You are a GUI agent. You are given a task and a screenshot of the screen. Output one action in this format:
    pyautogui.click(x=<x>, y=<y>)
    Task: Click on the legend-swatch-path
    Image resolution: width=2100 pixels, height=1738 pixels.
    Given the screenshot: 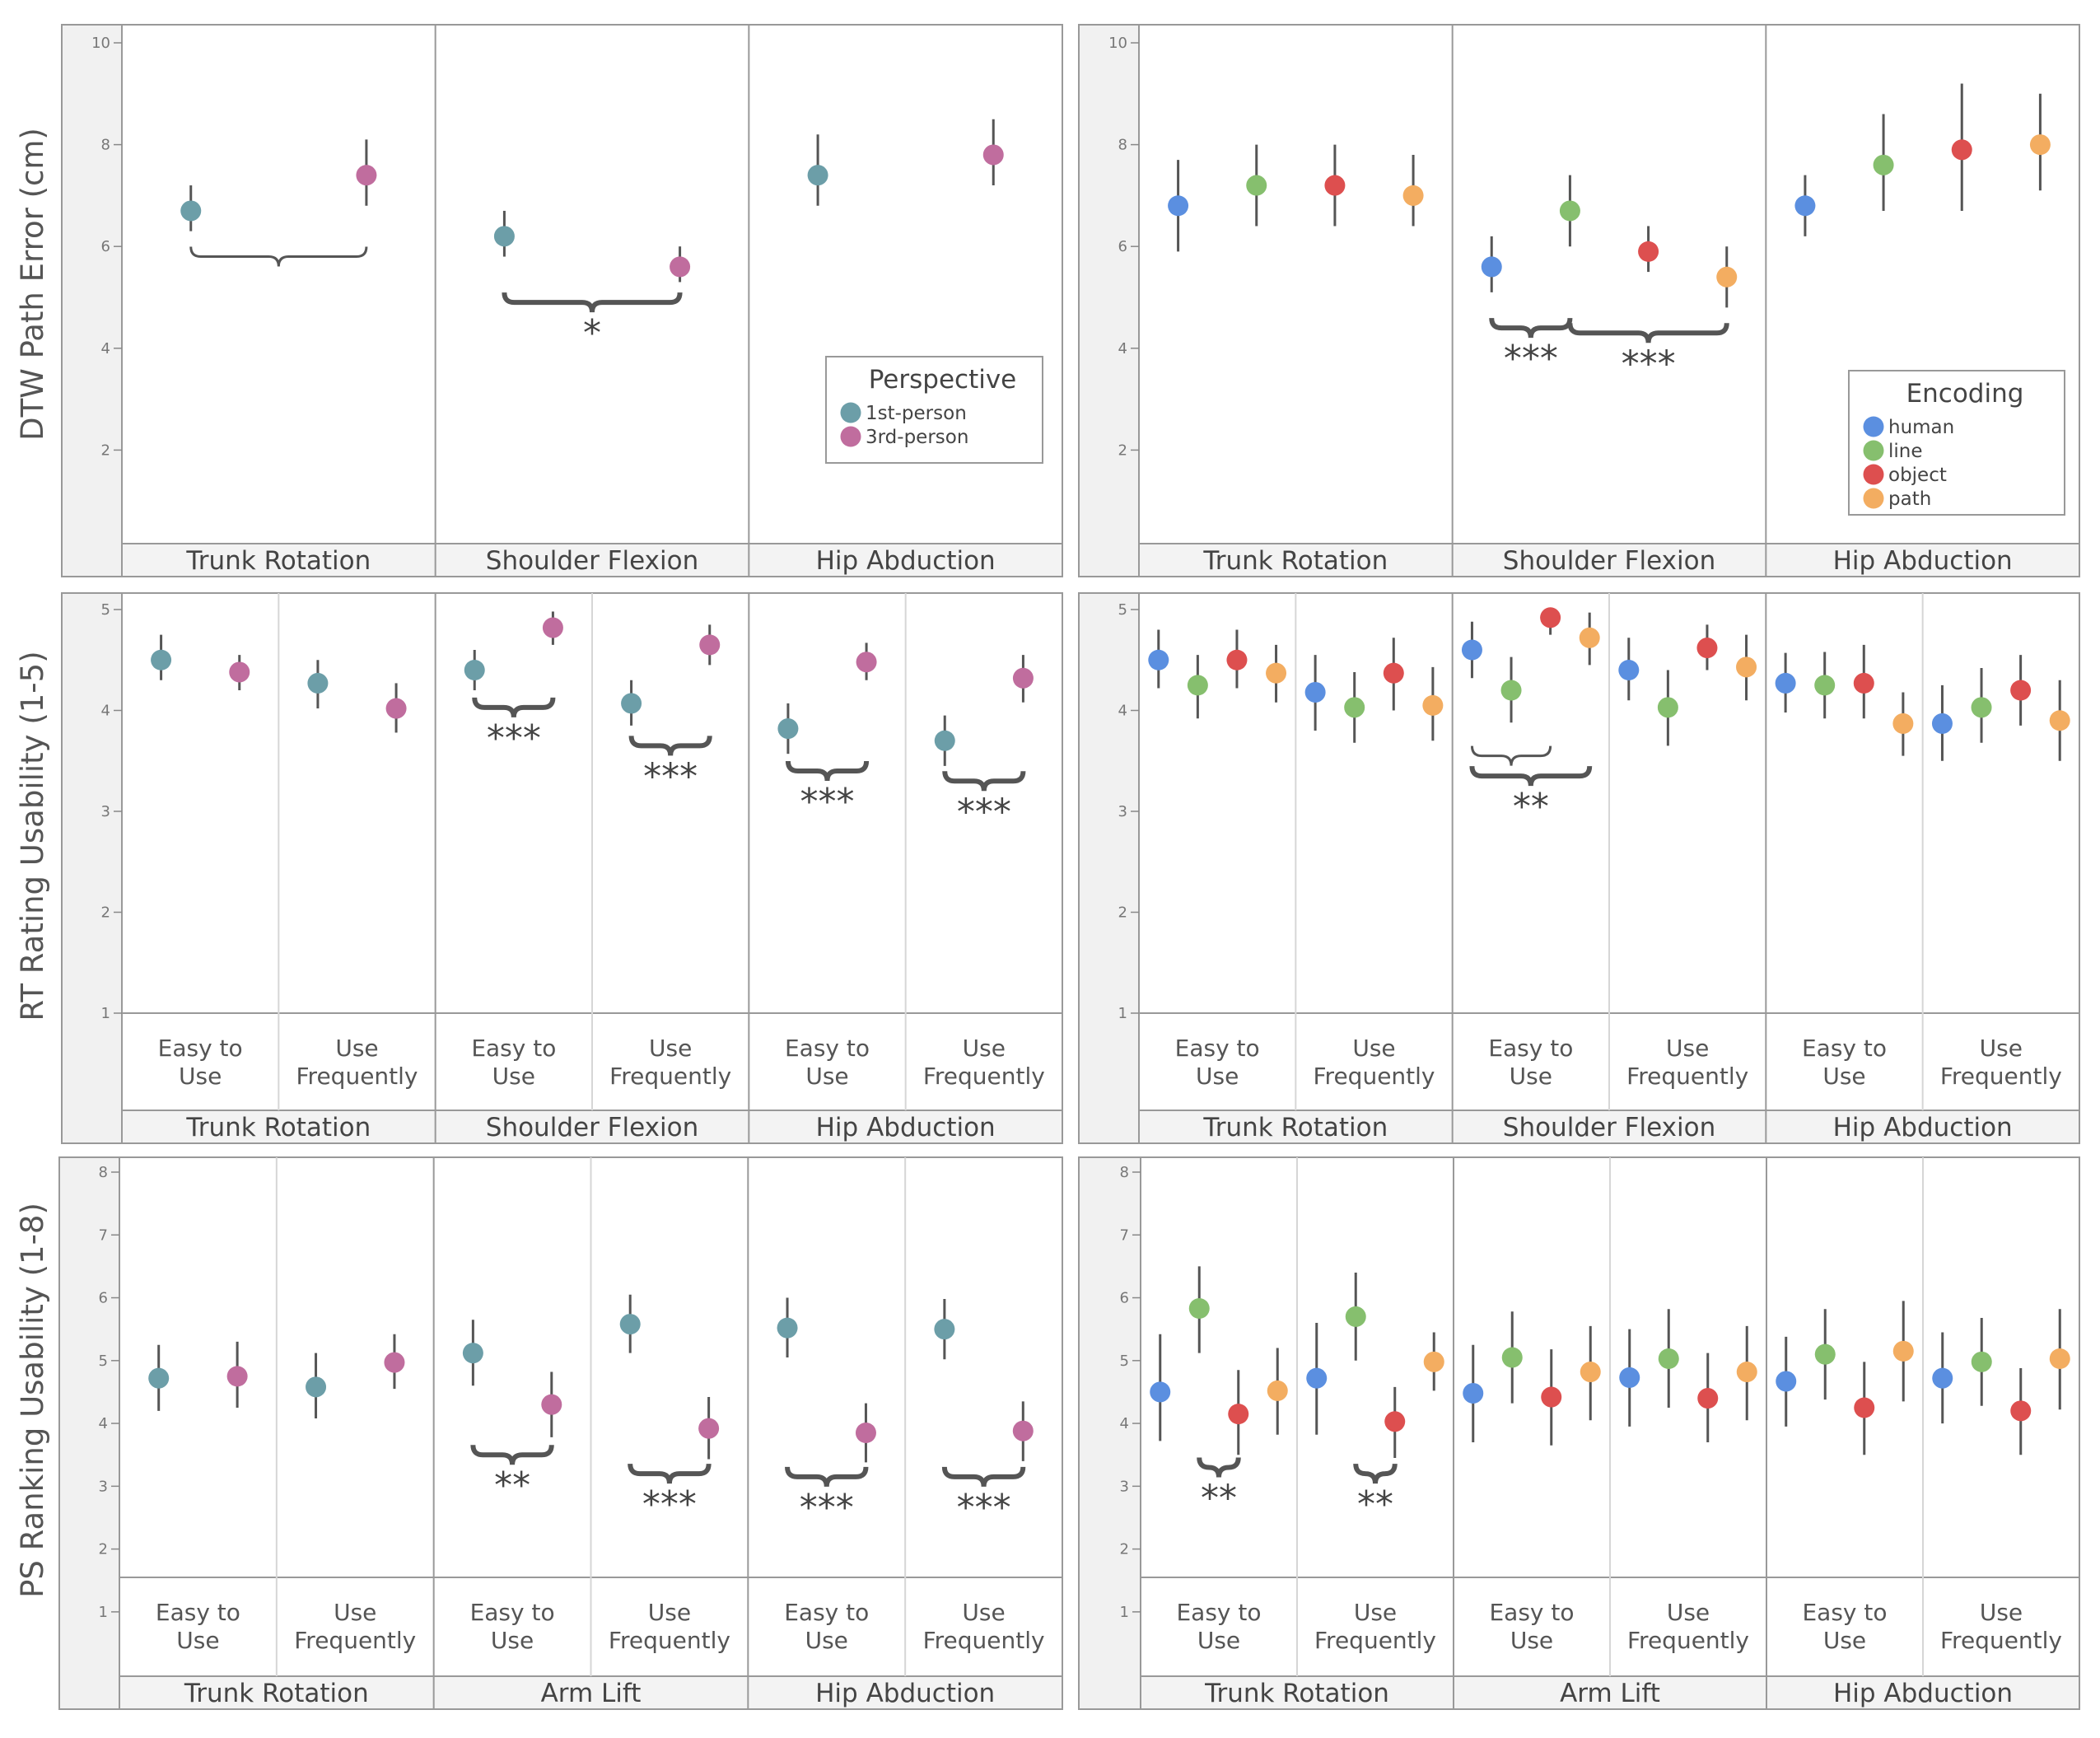 What is the action you would take?
    pyautogui.click(x=1873, y=498)
    